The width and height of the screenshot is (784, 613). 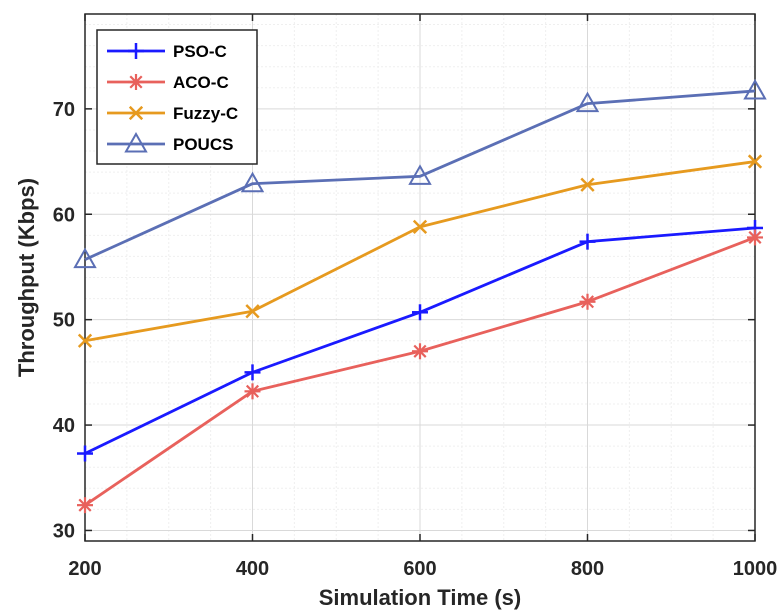 I want to click on legend-entry: Fuzzy-C, so click(x=172, y=113).